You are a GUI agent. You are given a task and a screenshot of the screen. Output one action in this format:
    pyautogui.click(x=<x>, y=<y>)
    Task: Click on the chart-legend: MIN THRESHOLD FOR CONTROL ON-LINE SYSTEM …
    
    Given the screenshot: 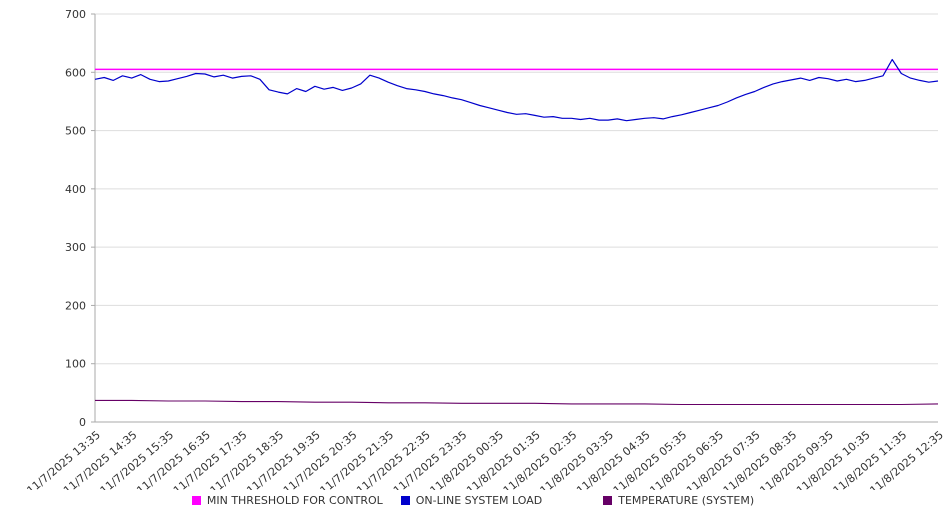 What is the action you would take?
    pyautogui.click(x=473, y=500)
    